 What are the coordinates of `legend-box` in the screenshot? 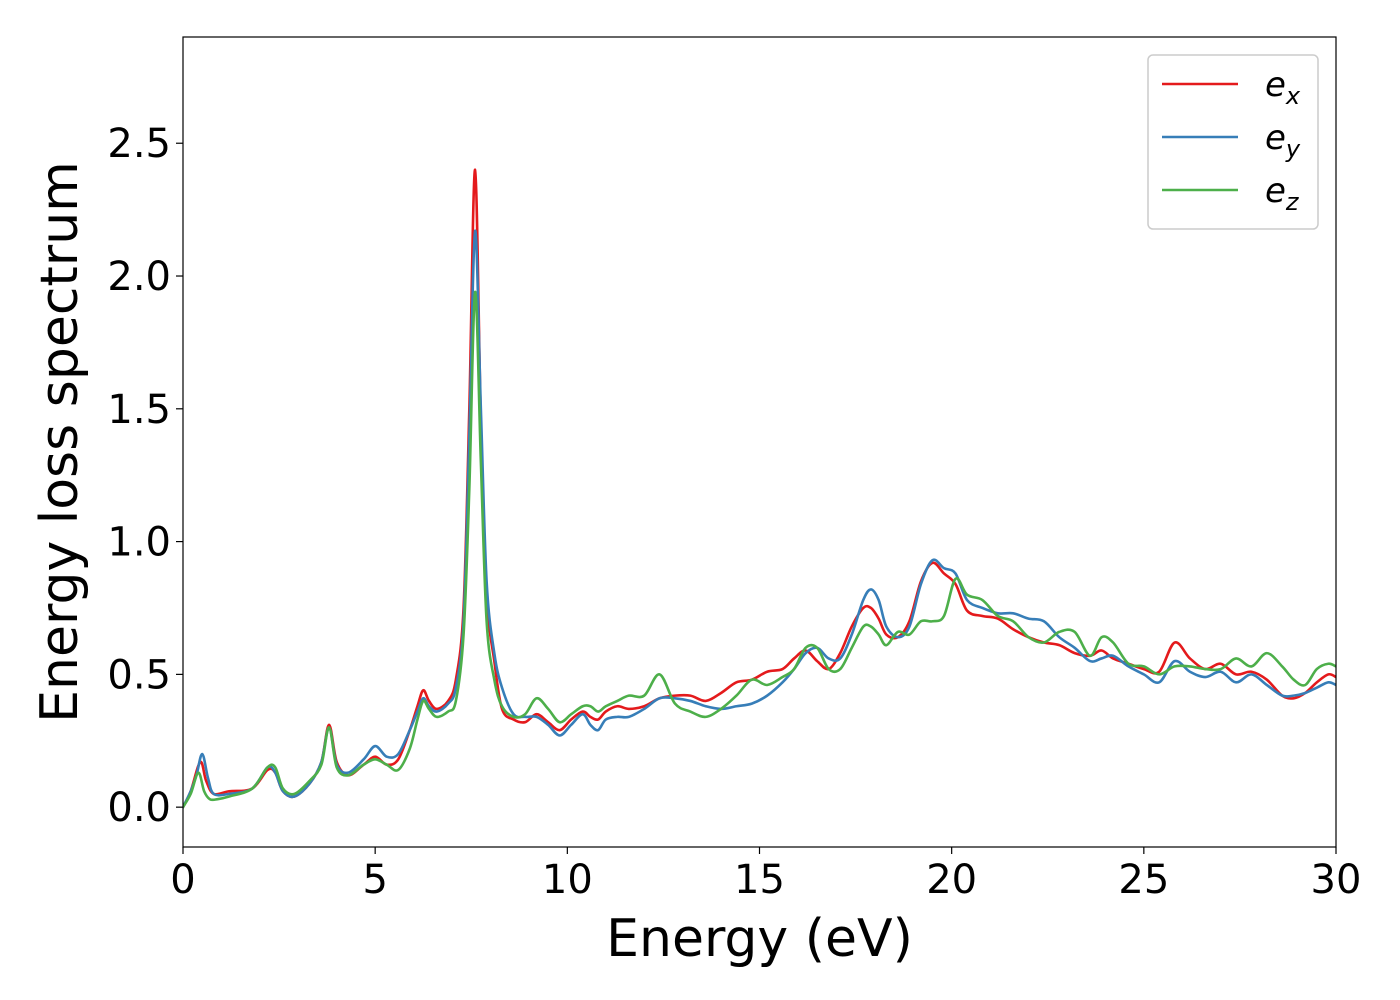 It's located at (1233, 142).